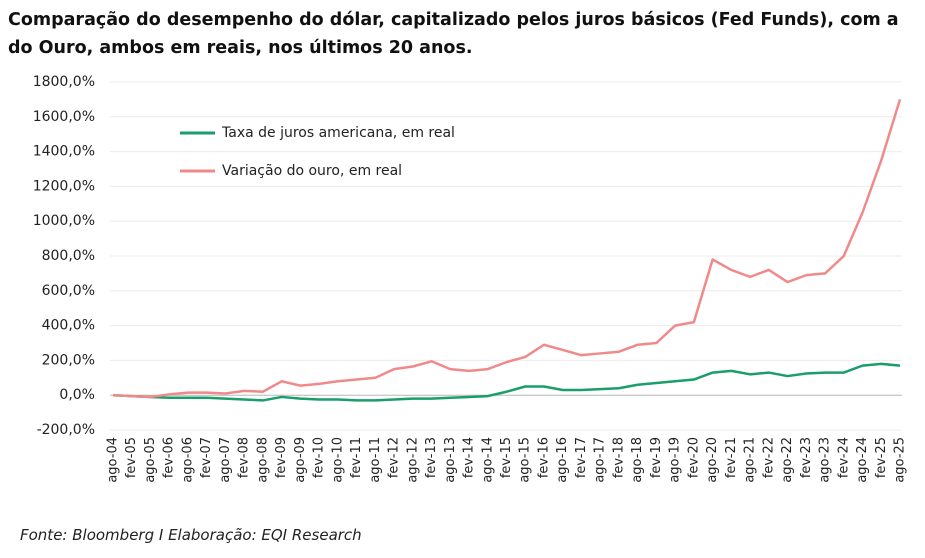 The height and width of the screenshot is (558, 925). Describe the element at coordinates (244, 457) in the screenshot. I see `x-tick-label: fev-08` at that location.